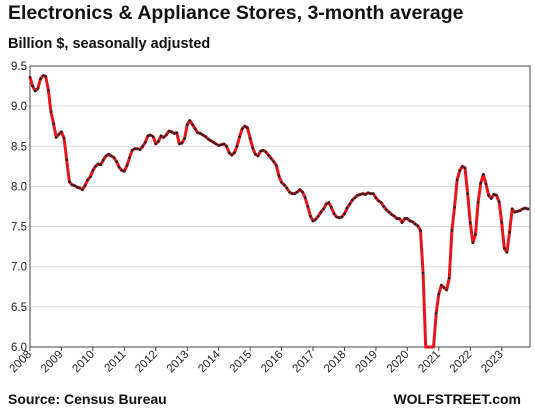  Describe the element at coordinates (19, 67) in the screenshot. I see `y-tick-label: 9.5` at that location.